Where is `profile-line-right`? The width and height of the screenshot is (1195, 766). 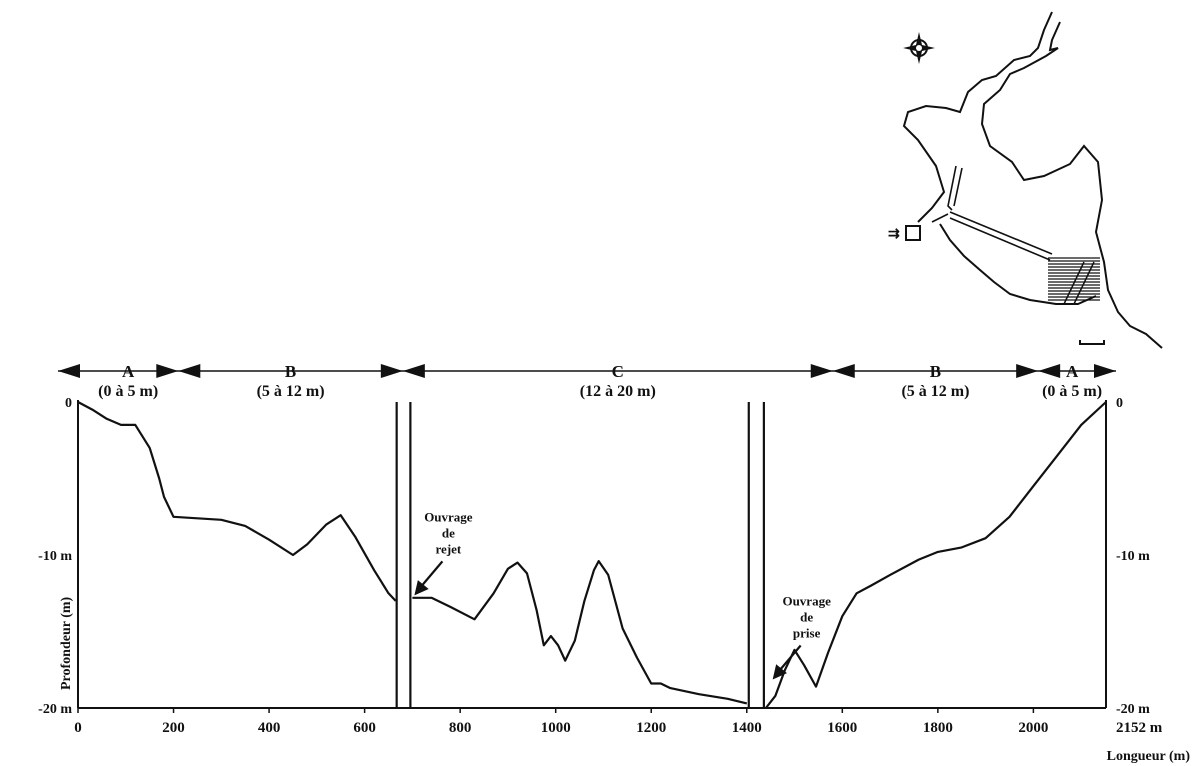
profile-line-right is located at coordinates (936, 555).